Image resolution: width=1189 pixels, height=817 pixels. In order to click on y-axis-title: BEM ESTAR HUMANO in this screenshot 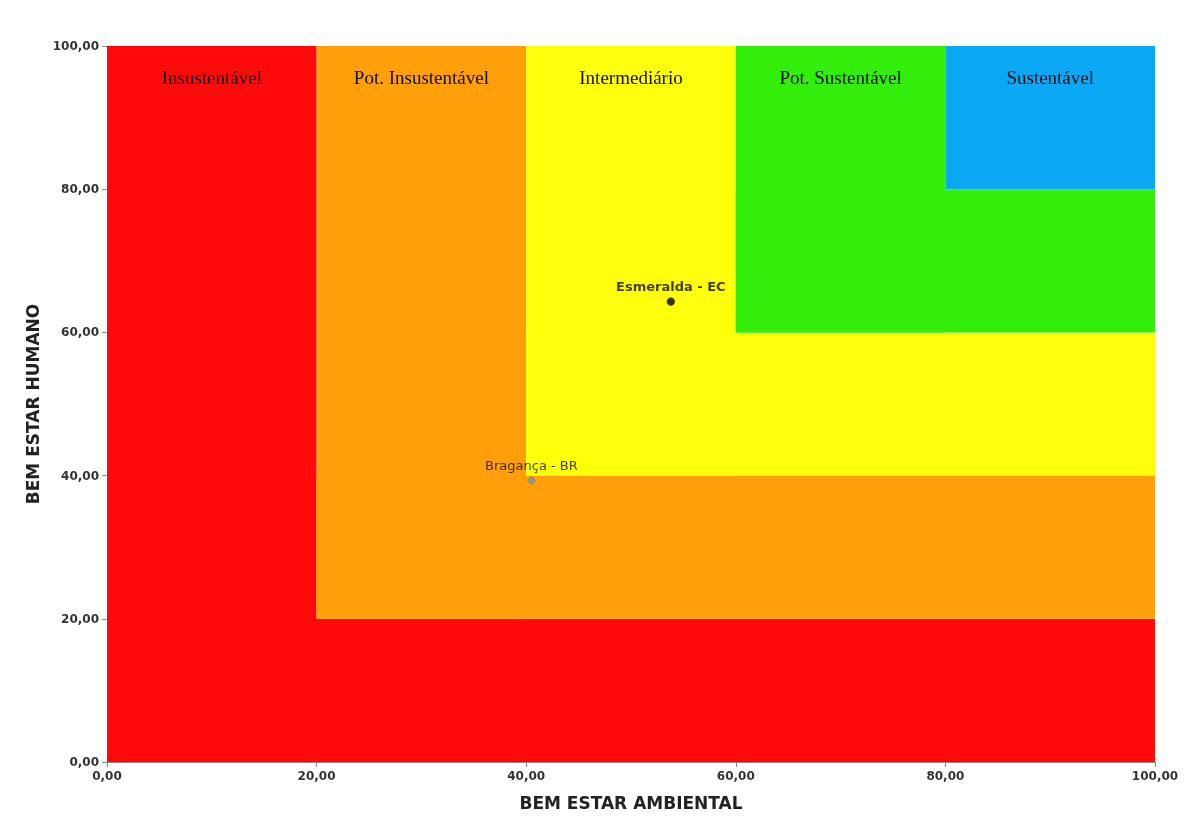, I will do `click(32, 404)`.